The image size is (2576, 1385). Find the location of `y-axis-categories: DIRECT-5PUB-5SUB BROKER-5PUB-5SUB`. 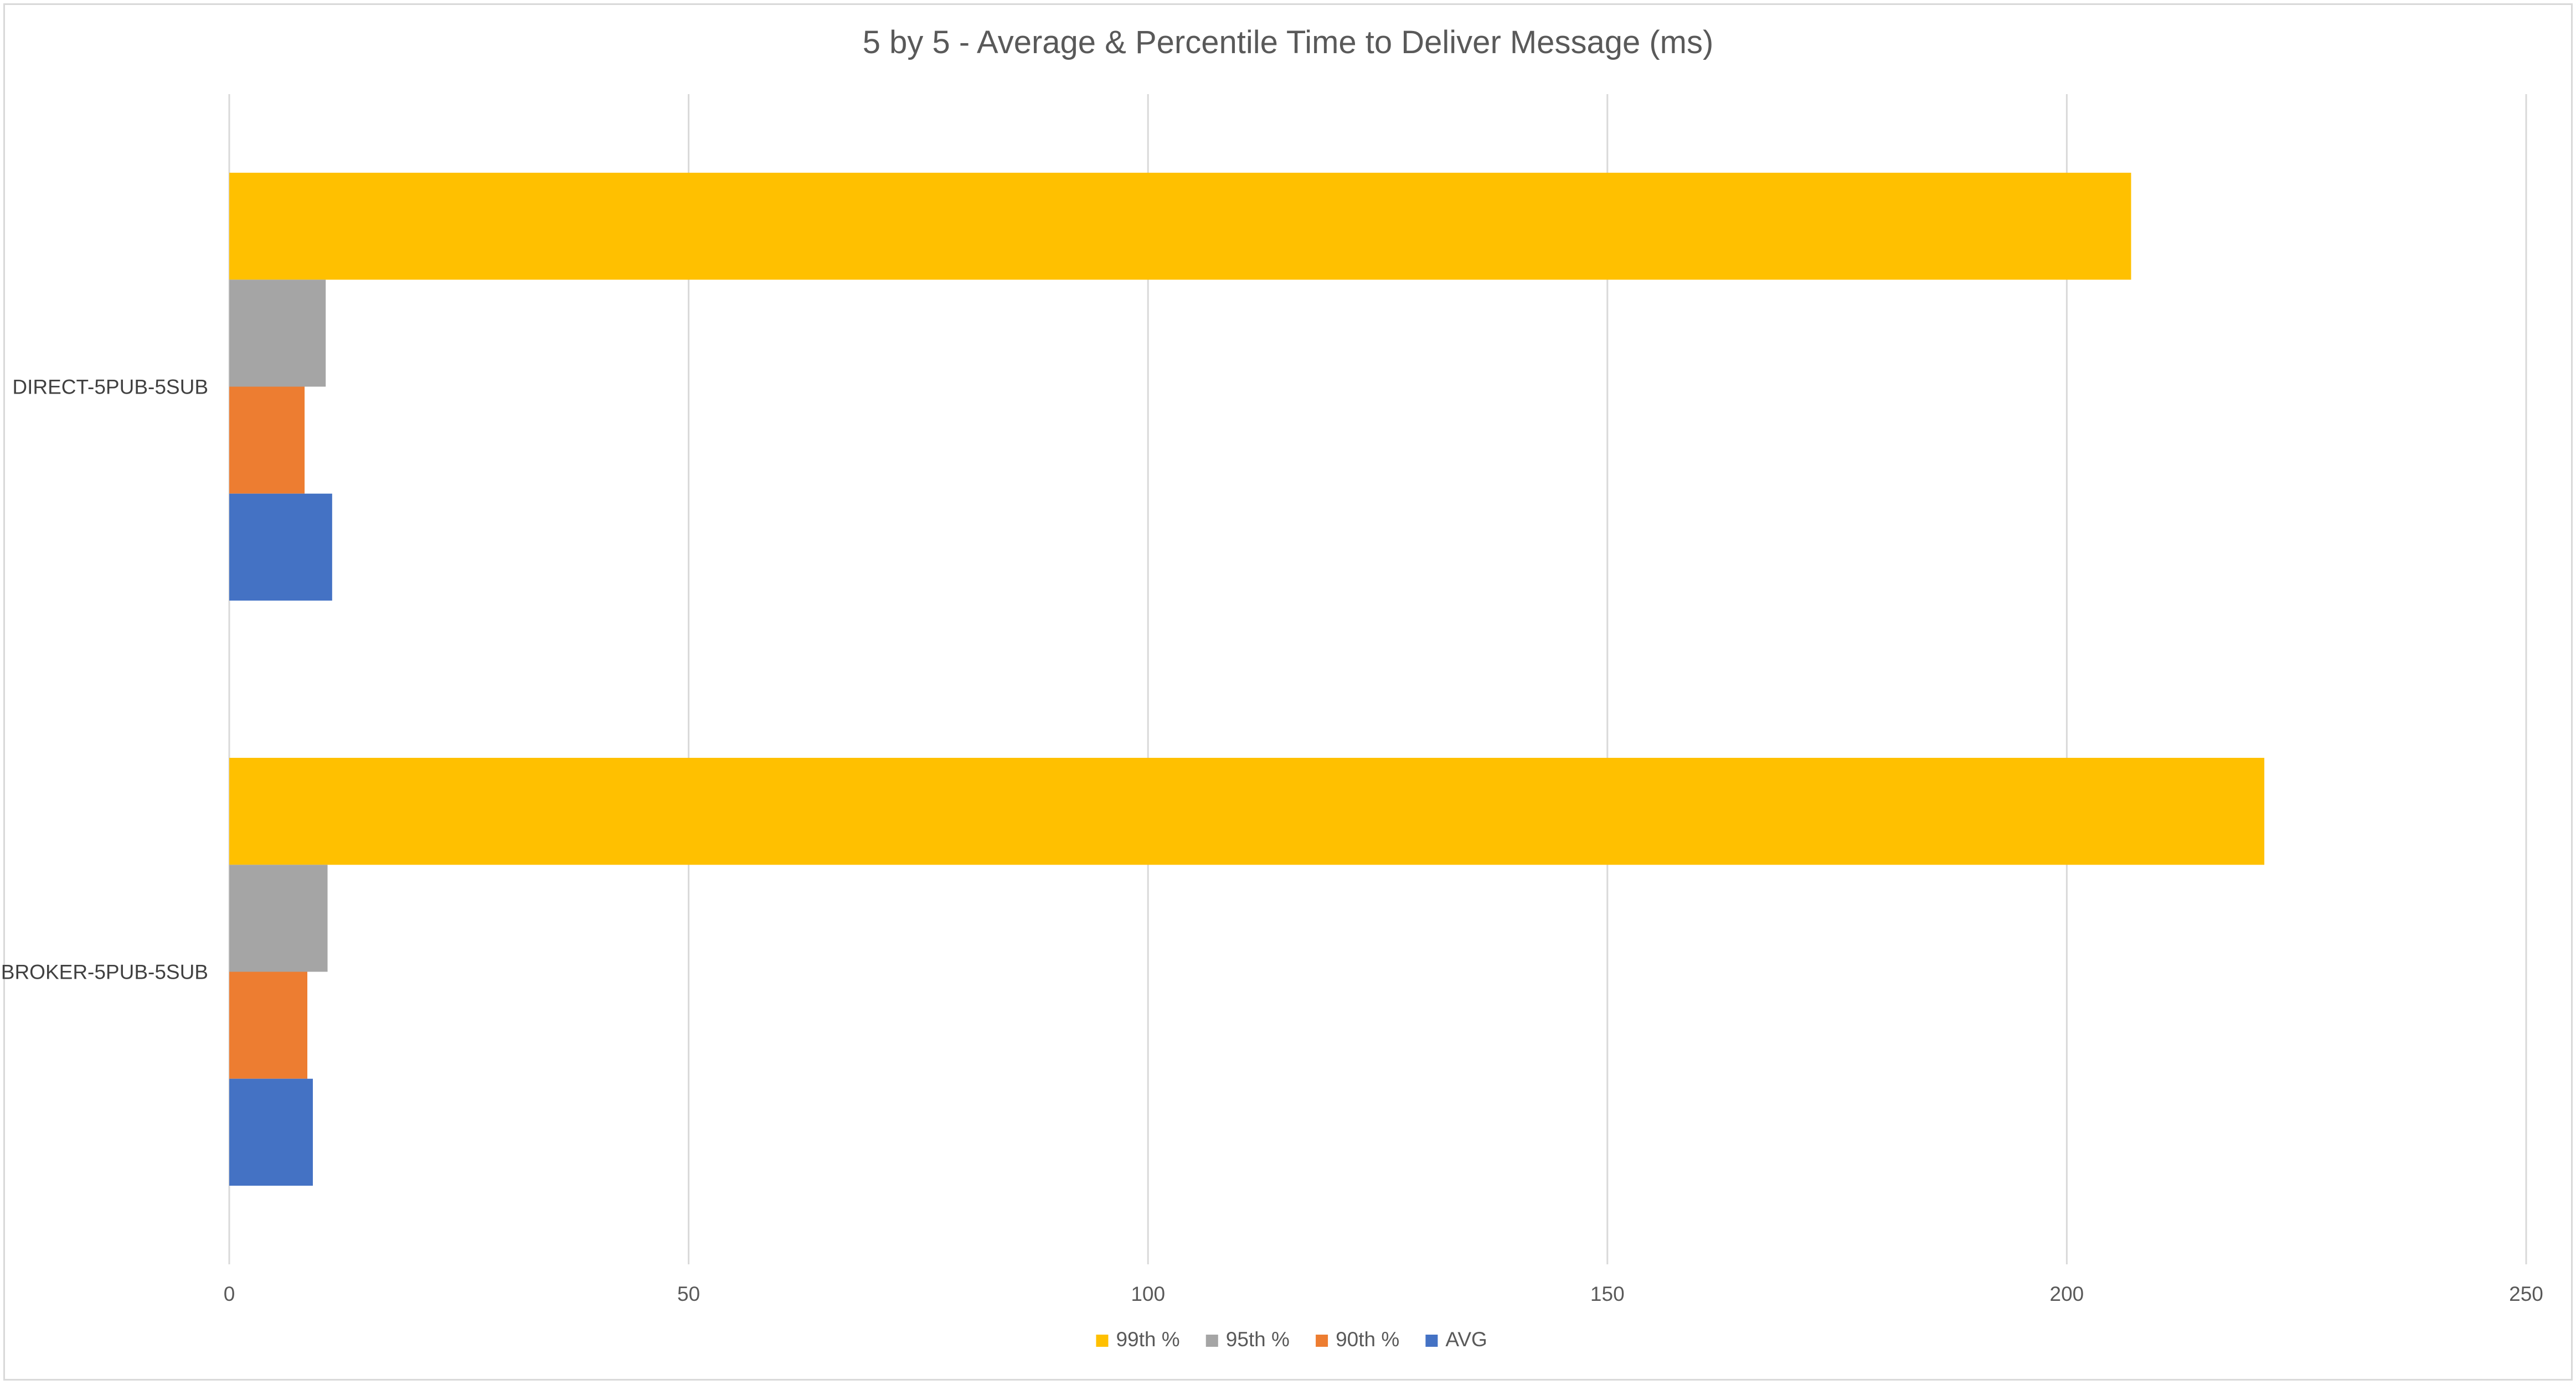

y-axis-categories: DIRECT-5PUB-5SUB BROKER-5PUB-5SUB is located at coordinates (104, 680).